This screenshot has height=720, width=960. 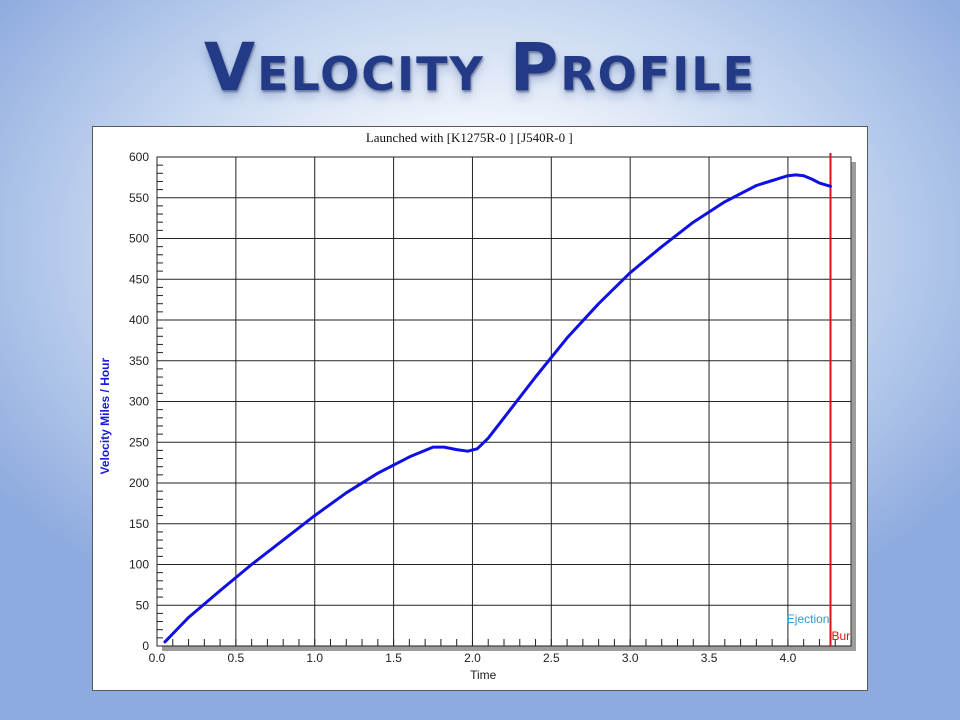 I want to click on y-tick-label: 550, so click(x=139, y=198).